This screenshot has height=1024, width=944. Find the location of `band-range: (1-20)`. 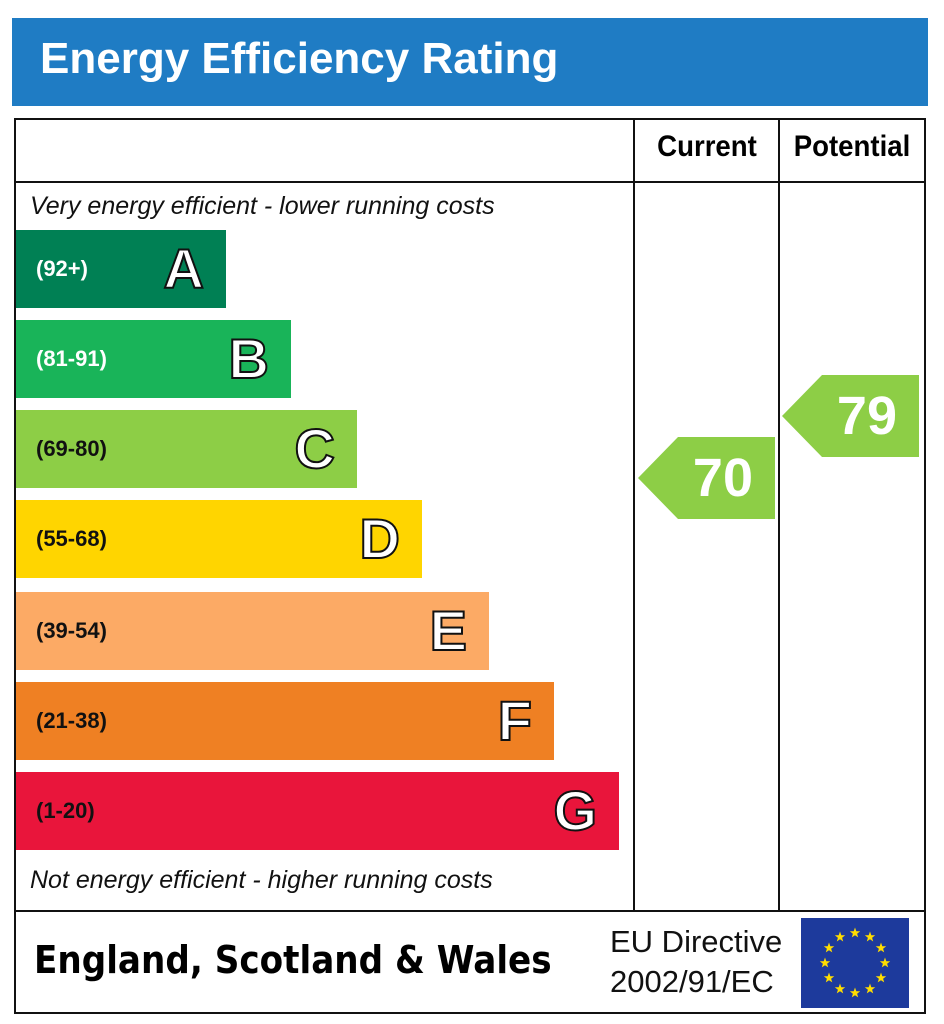

band-range: (1-20) is located at coordinates (65, 810).